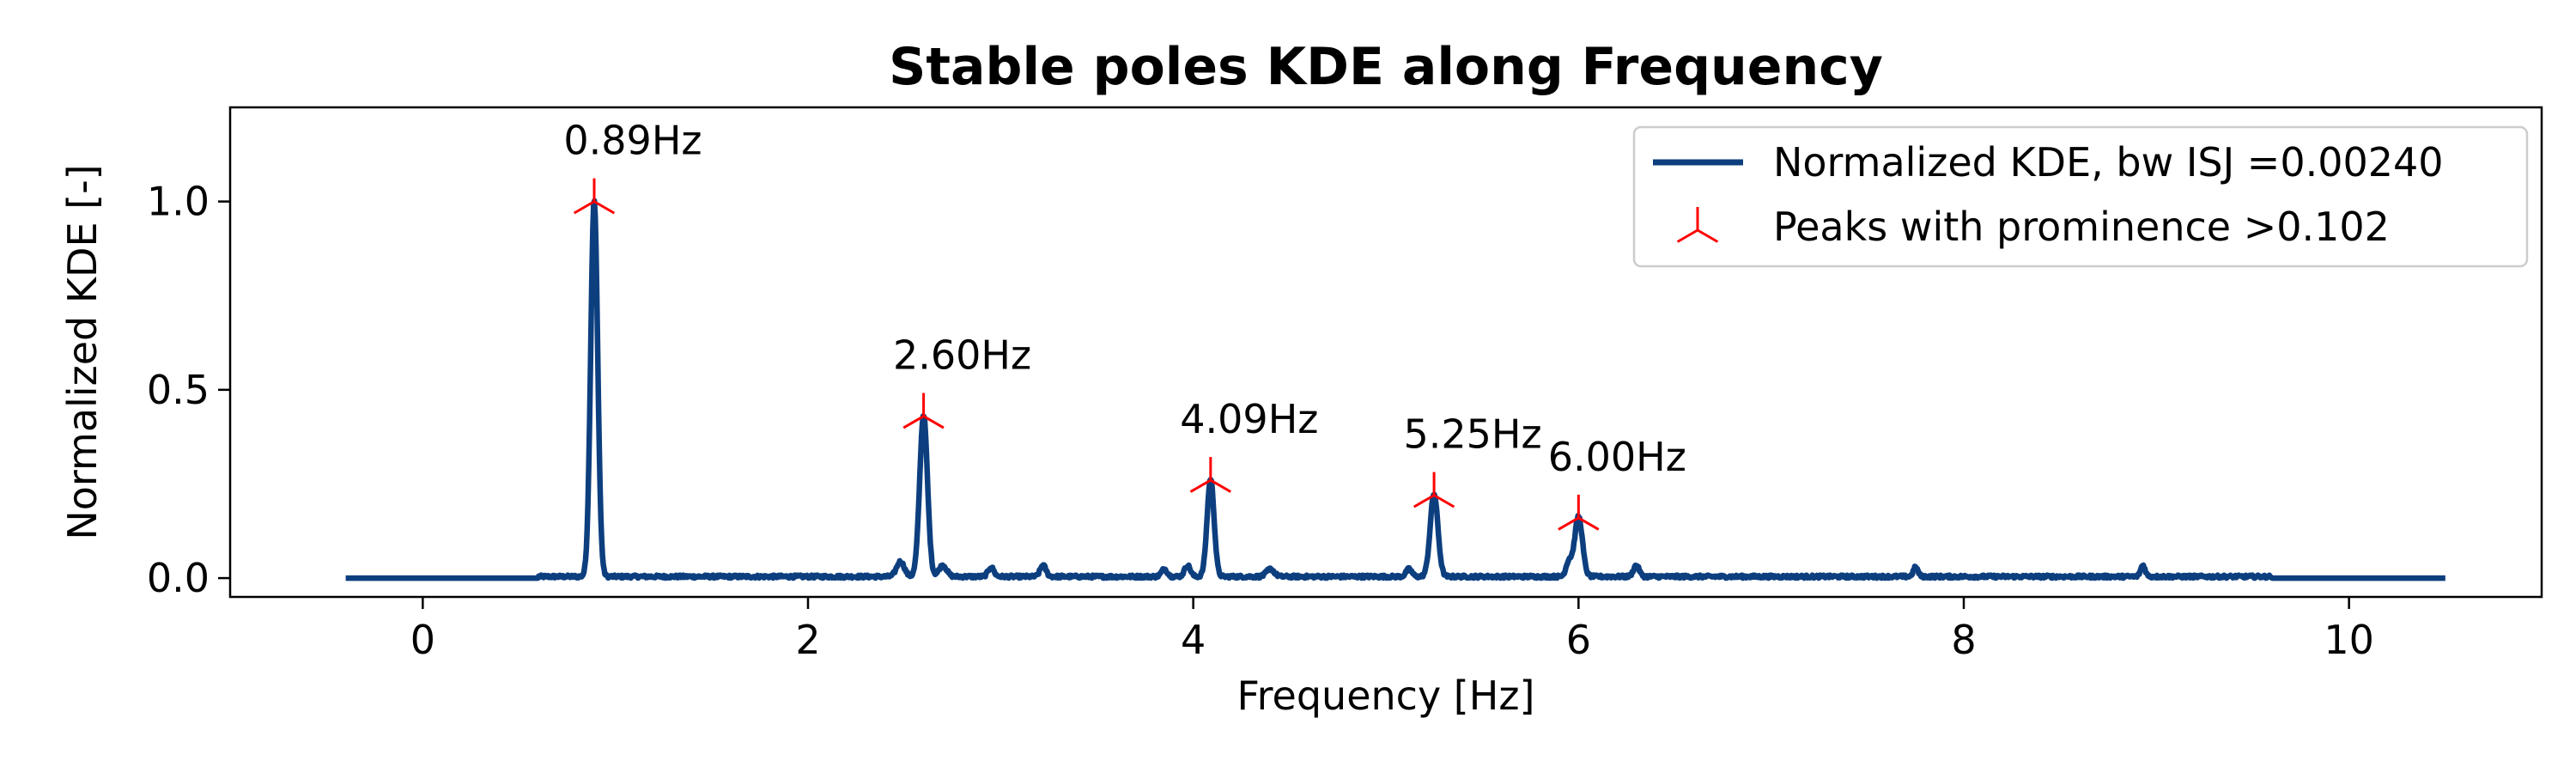 This screenshot has width=2576, height=773. Describe the element at coordinates (1579, 640) in the screenshot. I see `x-tick-label: 6` at that location.